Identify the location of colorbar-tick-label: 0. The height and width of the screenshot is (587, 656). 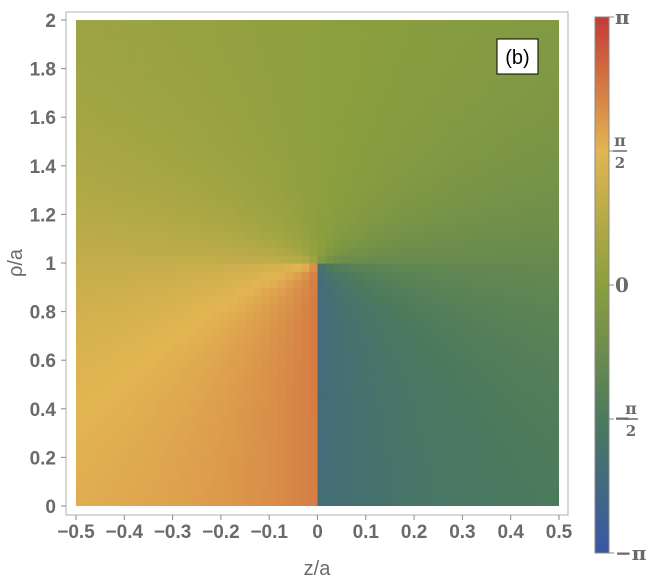
(622, 285).